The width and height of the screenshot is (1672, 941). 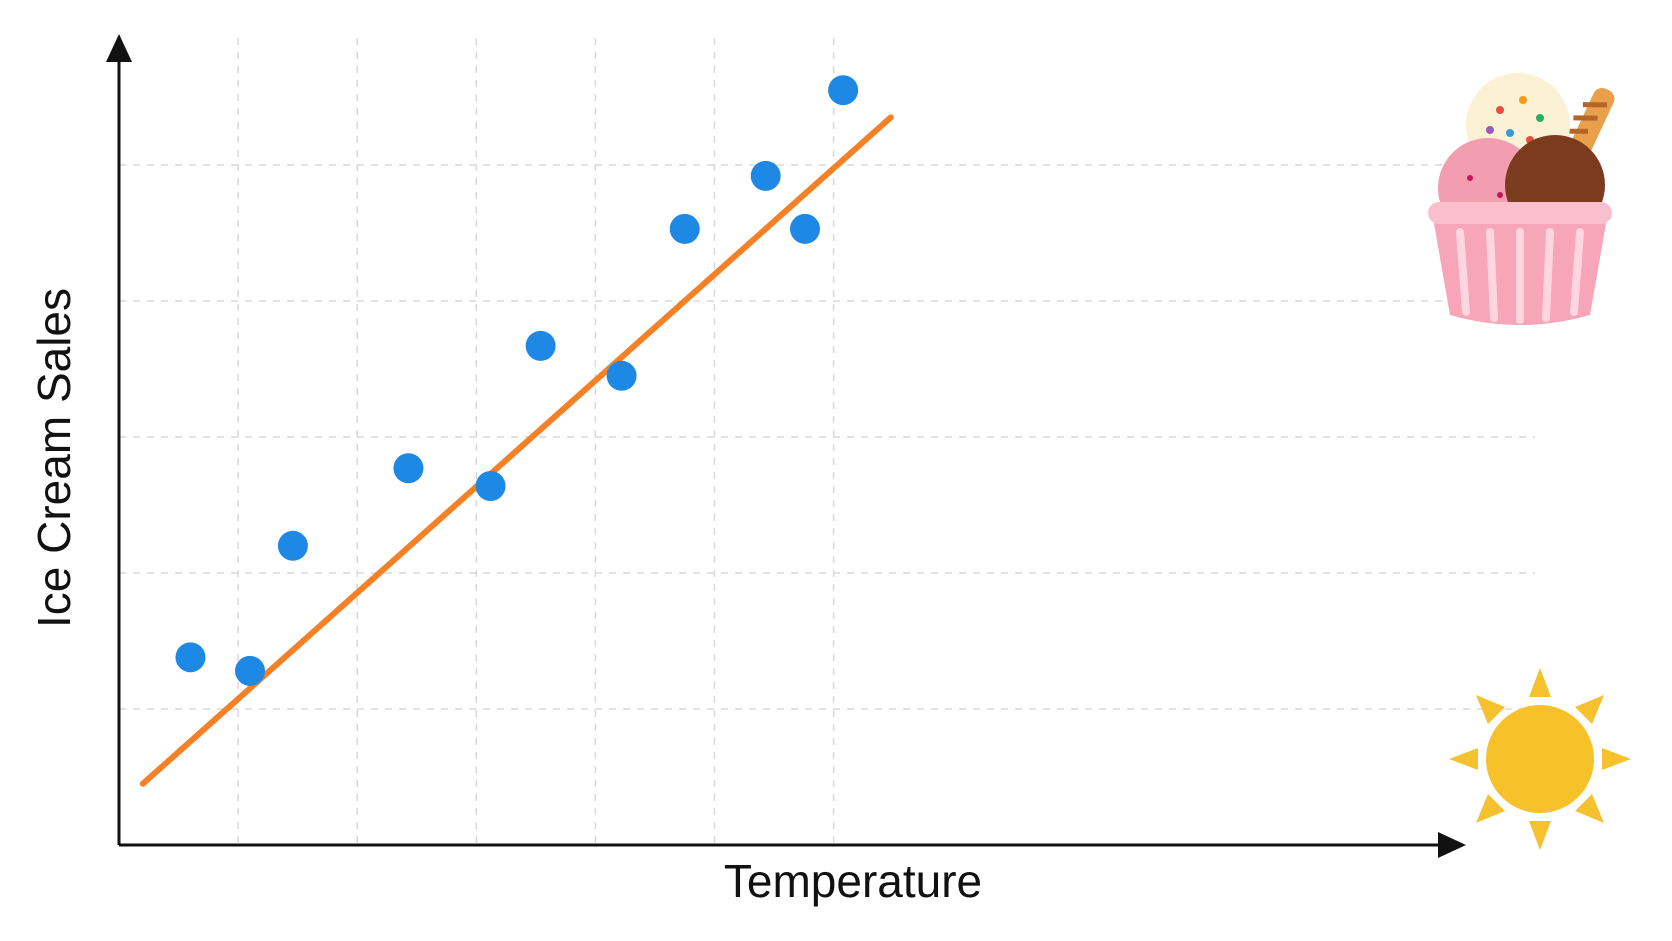 I want to click on y-axis-title: Ice Cream Sales, so click(x=54, y=458).